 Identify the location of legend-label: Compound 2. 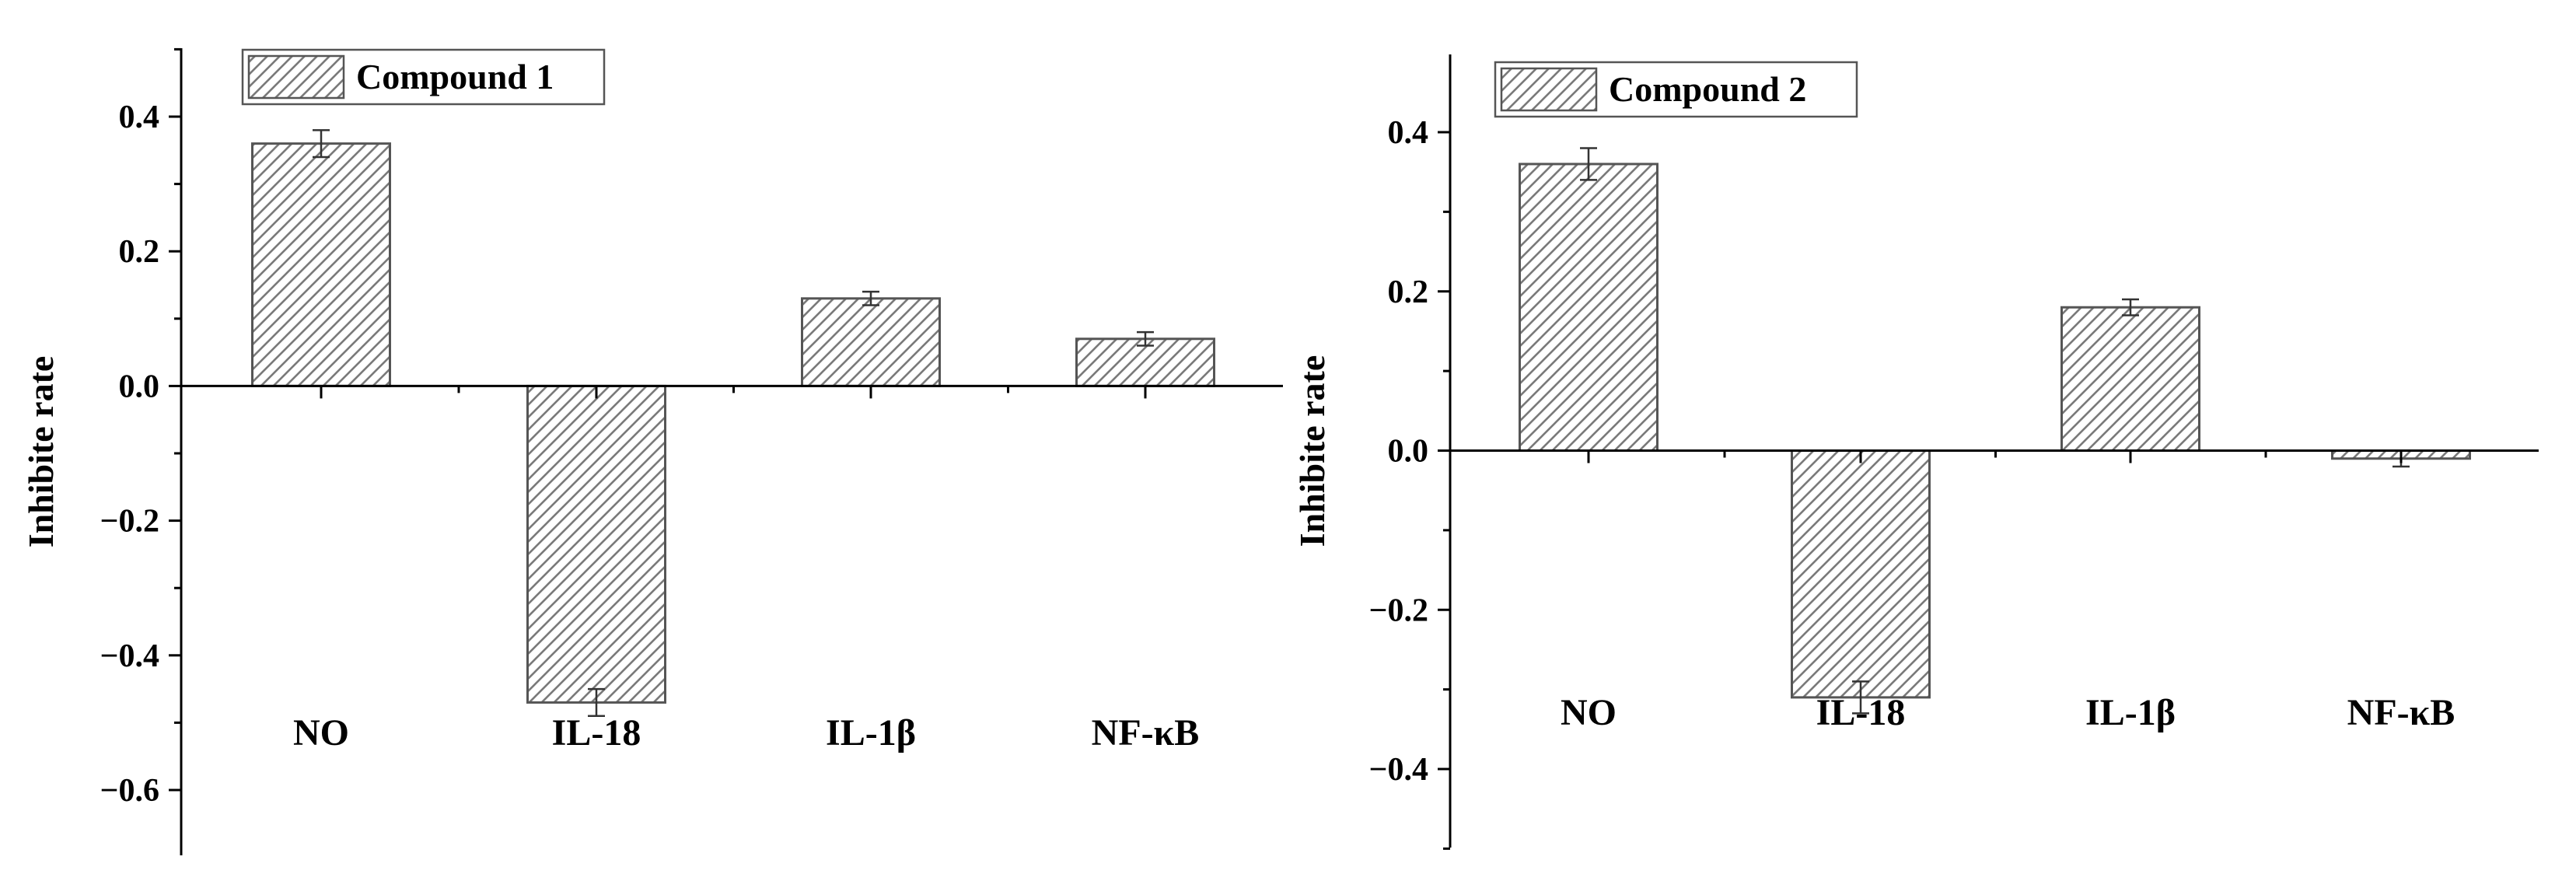
(1707, 89).